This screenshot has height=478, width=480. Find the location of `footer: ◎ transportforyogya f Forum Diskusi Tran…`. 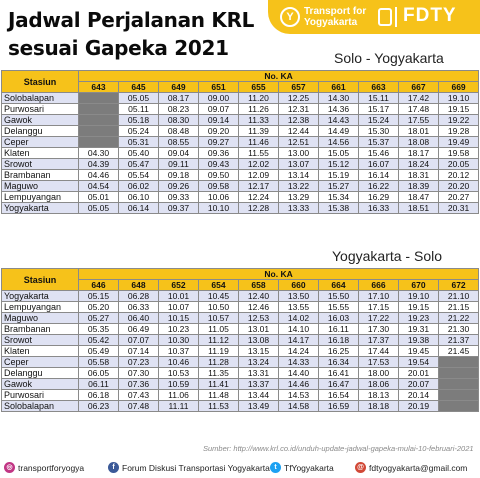

footer: ◎ transportforyogya f Forum Diskusi Tran… is located at coordinates (240, 468).